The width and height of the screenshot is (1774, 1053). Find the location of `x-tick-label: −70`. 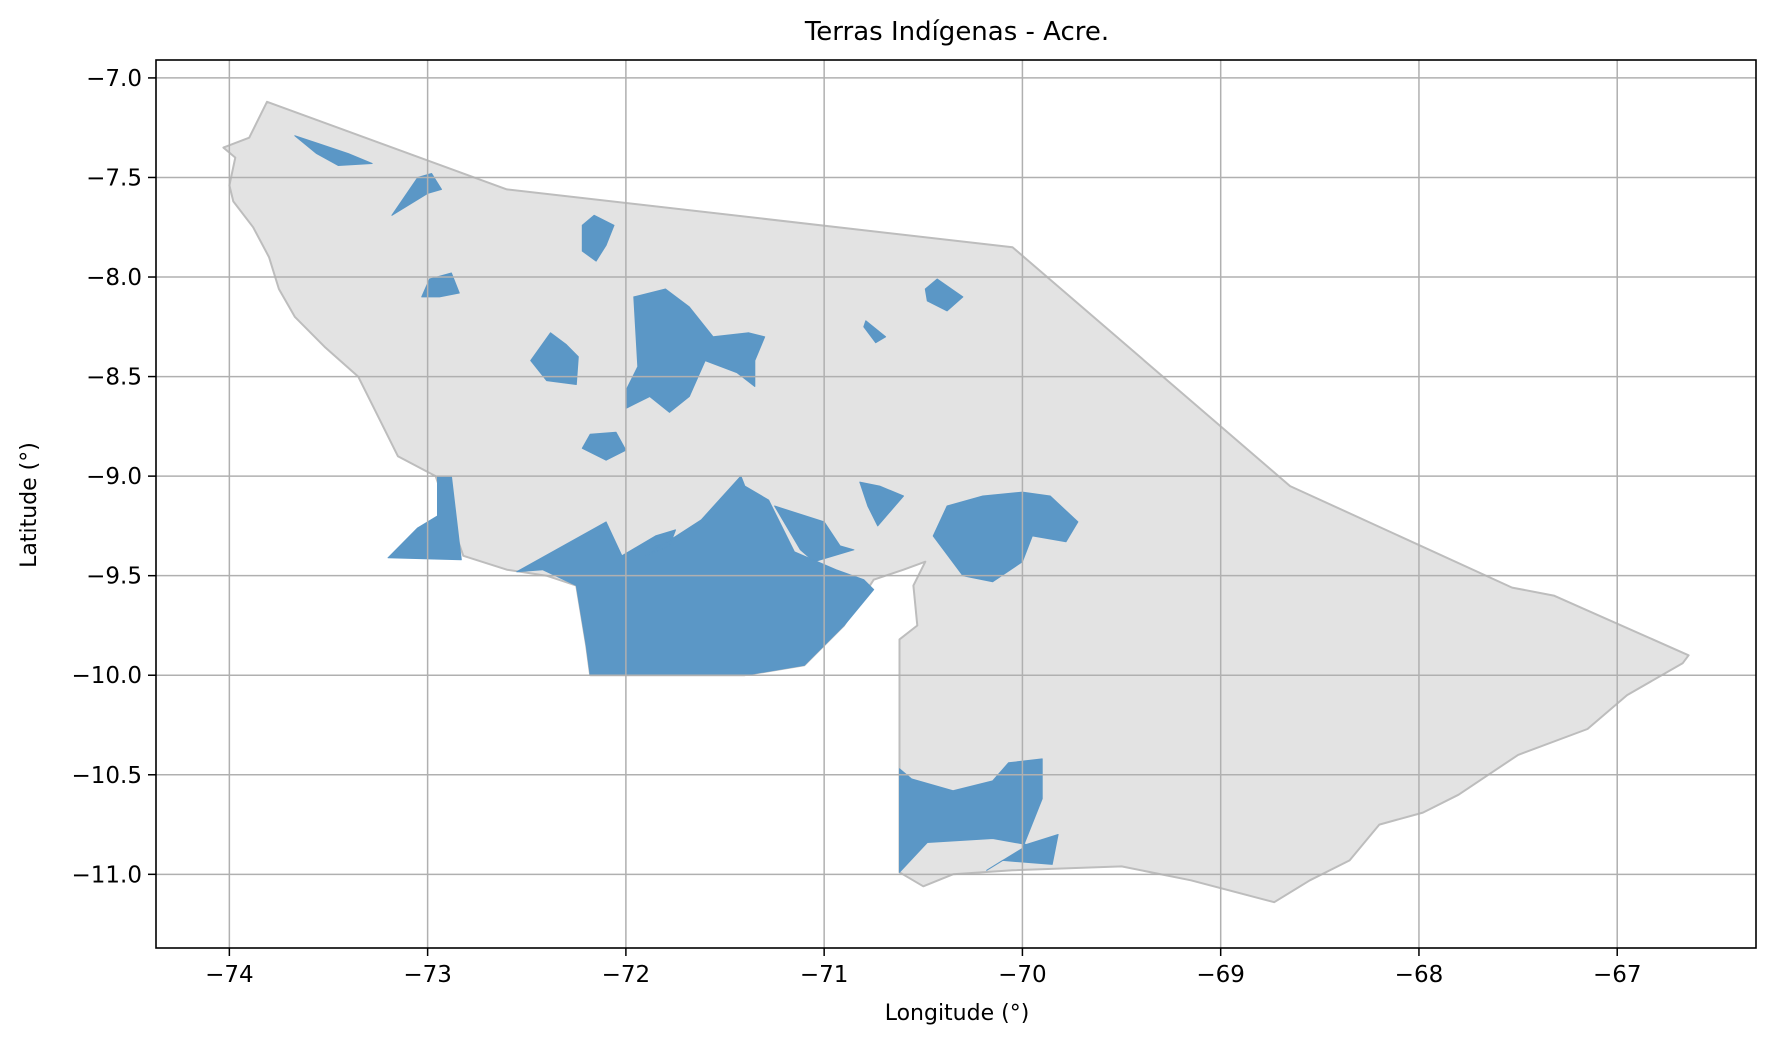

x-tick-label: −70 is located at coordinates (1022, 975).